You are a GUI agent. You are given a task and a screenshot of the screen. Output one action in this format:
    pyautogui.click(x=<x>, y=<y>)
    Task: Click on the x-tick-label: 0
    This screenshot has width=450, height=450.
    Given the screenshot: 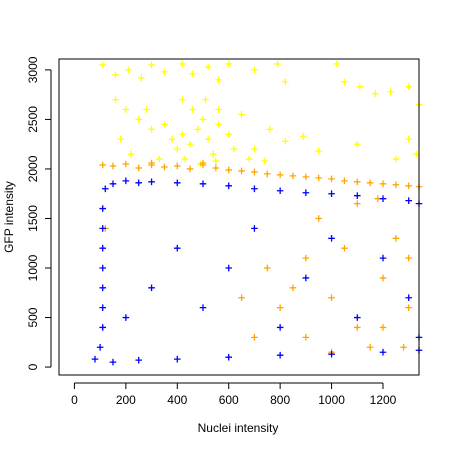 What is the action you would take?
    pyautogui.click(x=74, y=400)
    